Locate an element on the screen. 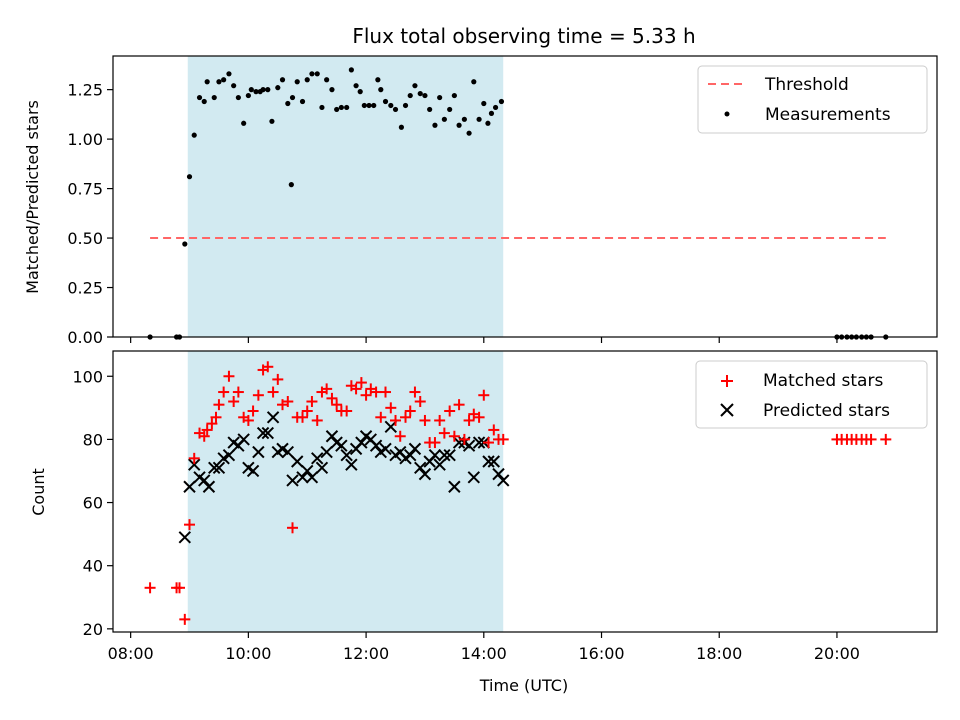 The height and width of the screenshot is (720, 960). figure-title: Flux total observing time = 5.33 h is located at coordinates (523, 36).